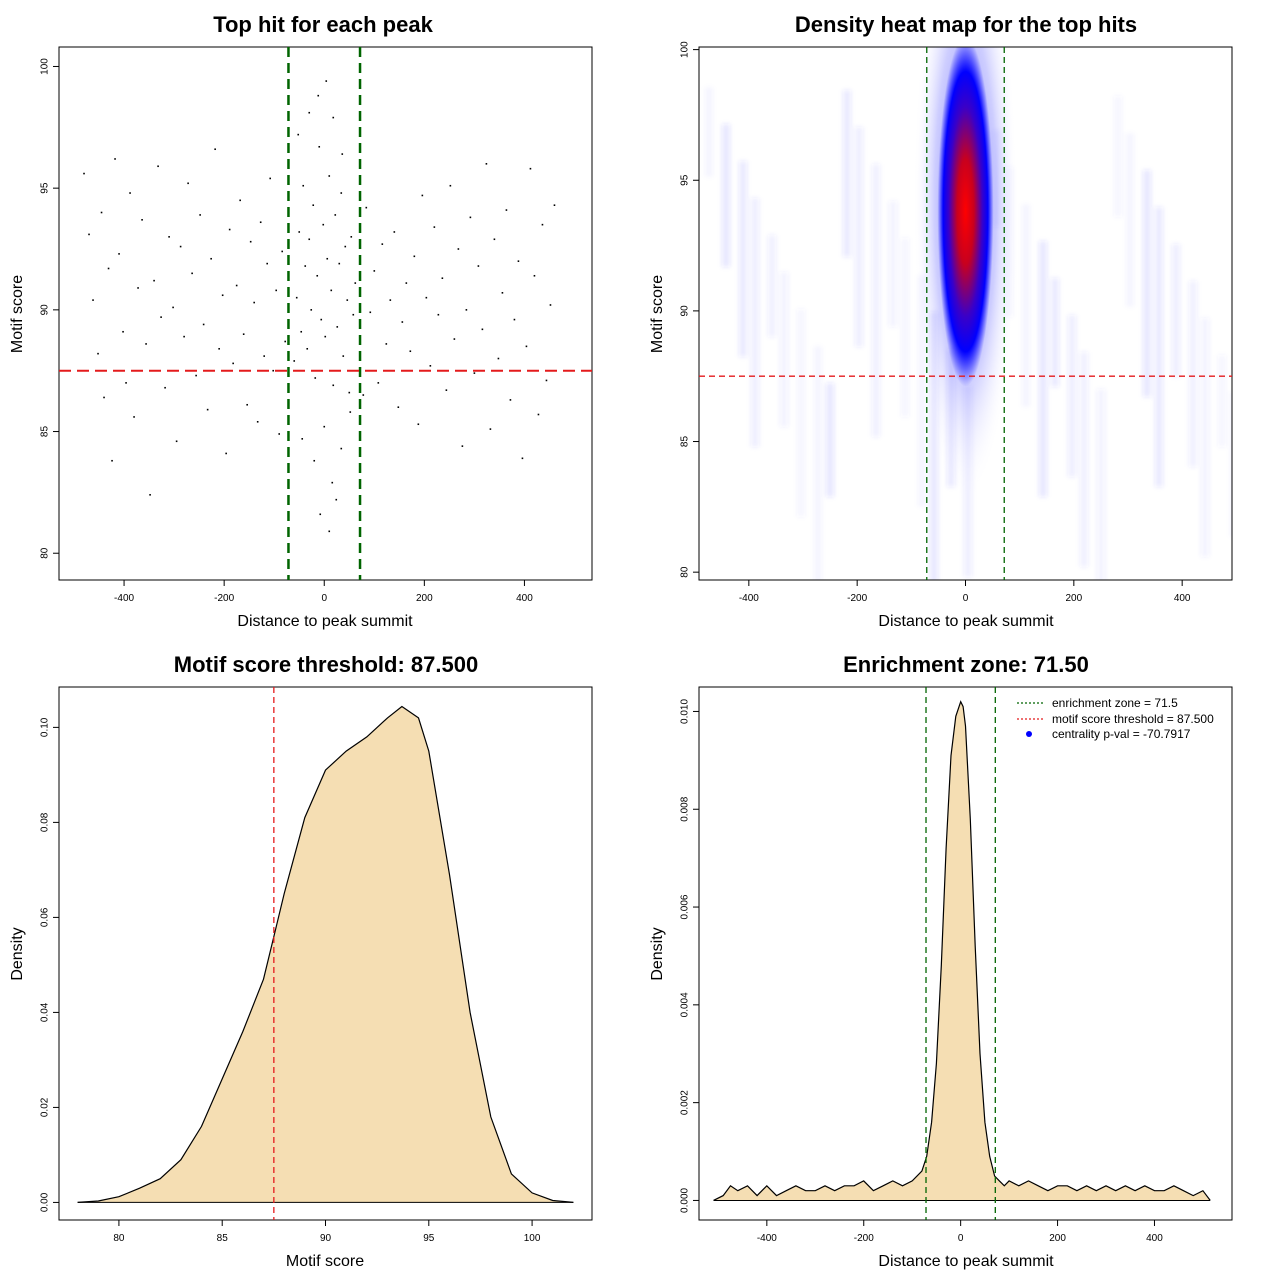 The width and height of the screenshot is (1280, 1280). Describe the element at coordinates (960, 953) in the screenshot. I see `panel4-reference-lines` at that location.